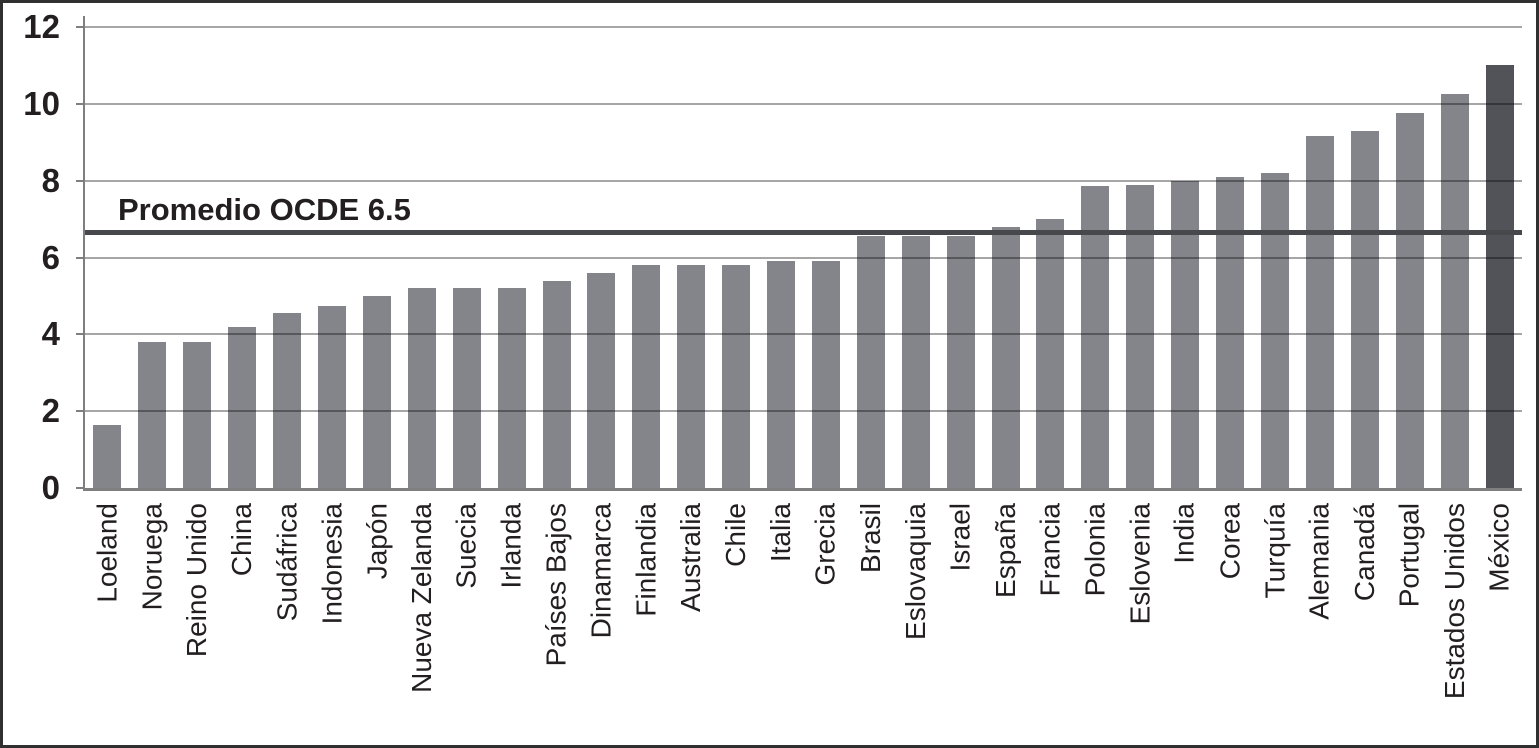 The width and height of the screenshot is (1539, 748). I want to click on bar-japon, so click(376, 391).